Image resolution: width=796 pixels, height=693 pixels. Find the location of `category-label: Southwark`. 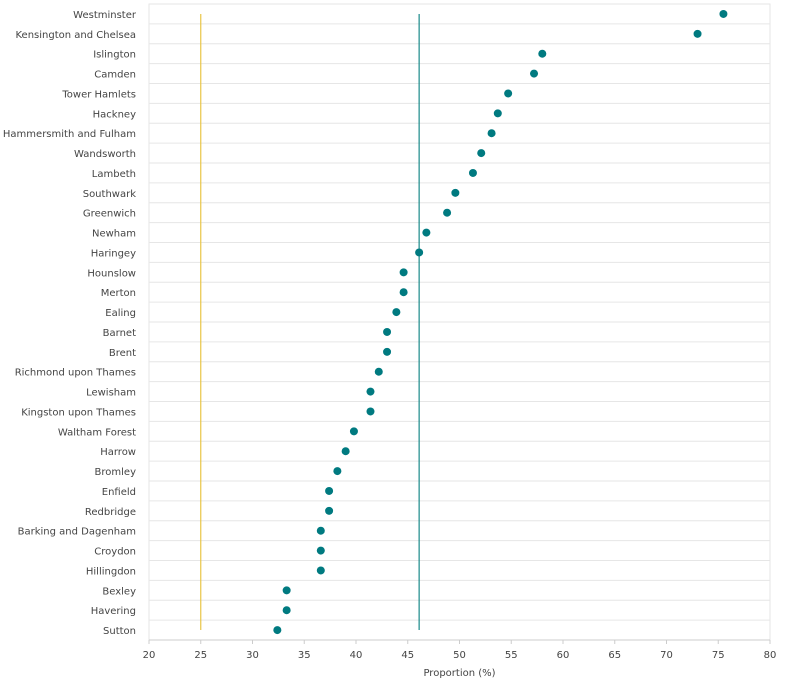

category-label: Southwark is located at coordinates (109, 194).